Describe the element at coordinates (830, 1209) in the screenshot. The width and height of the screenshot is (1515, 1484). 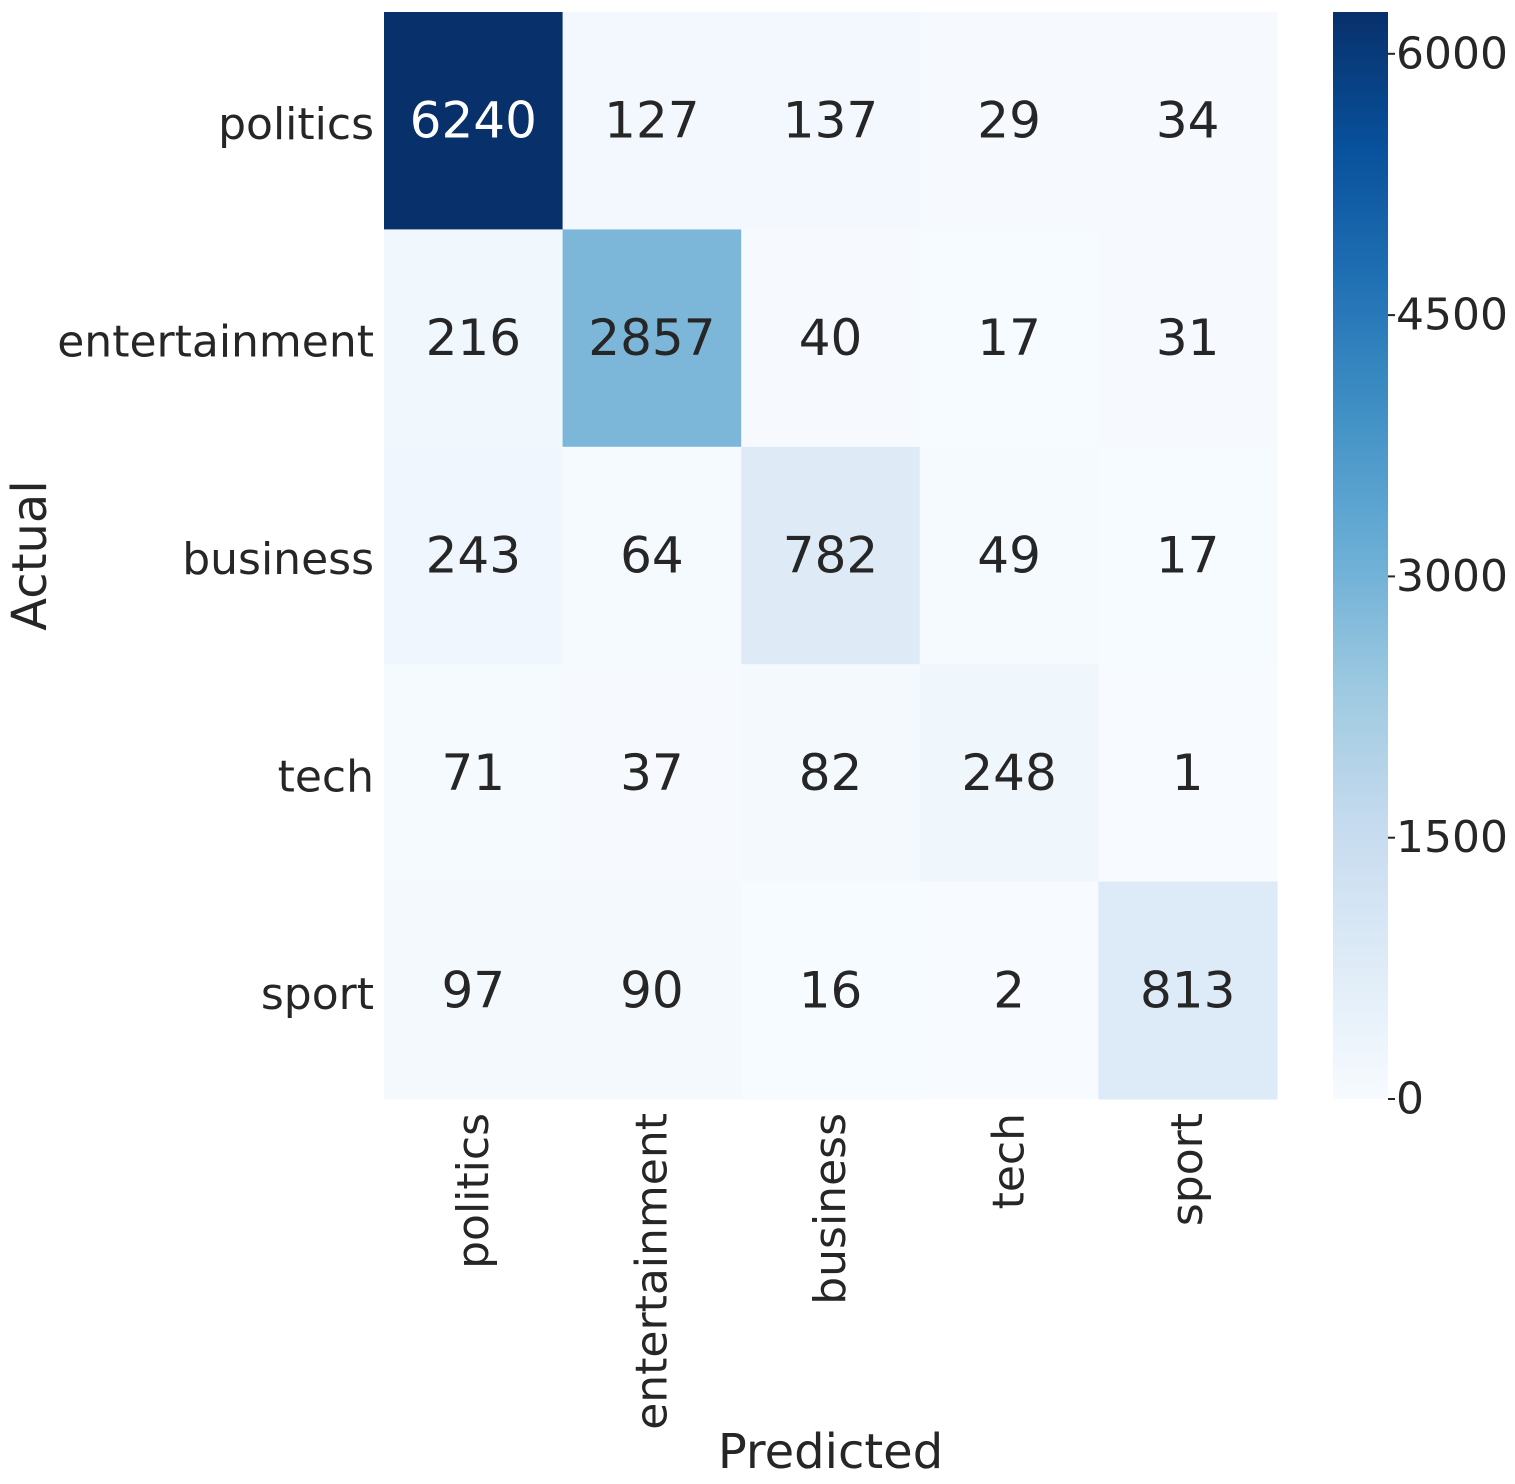
I see `x-tick-label: business` at that location.